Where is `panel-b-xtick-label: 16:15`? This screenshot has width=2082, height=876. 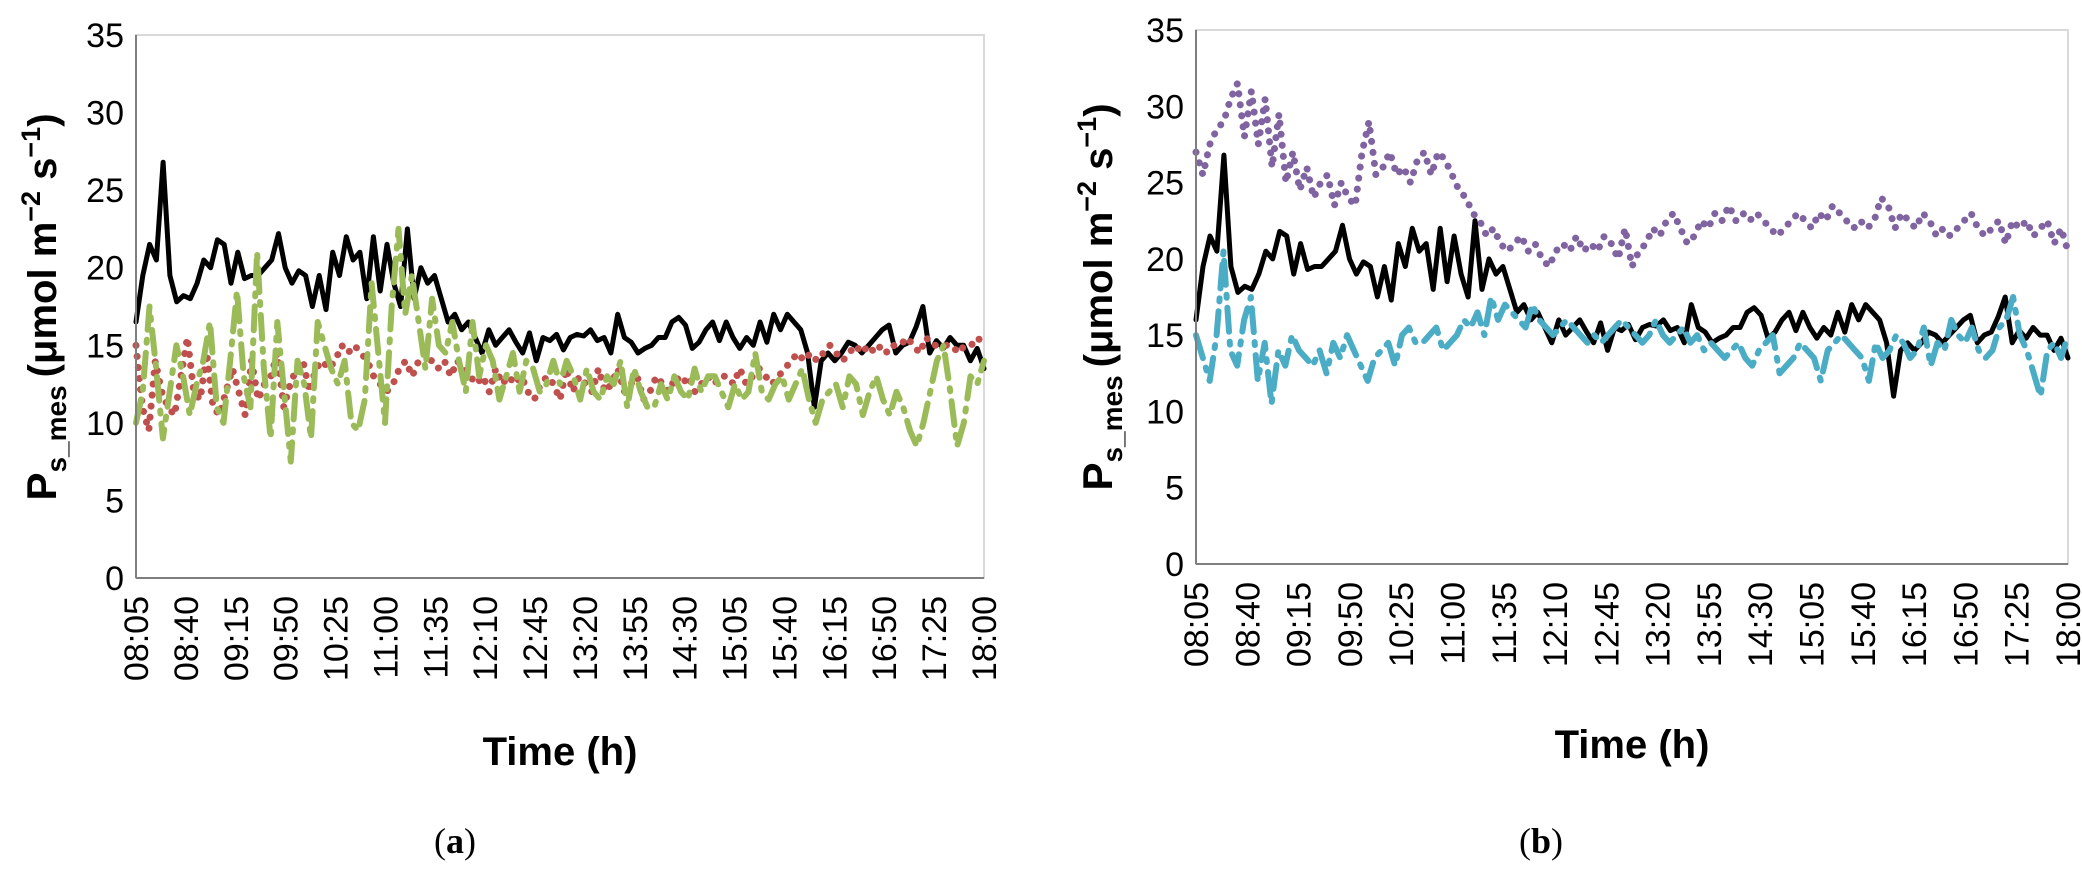 panel-b-xtick-label: 16:15 is located at coordinates (1915, 624).